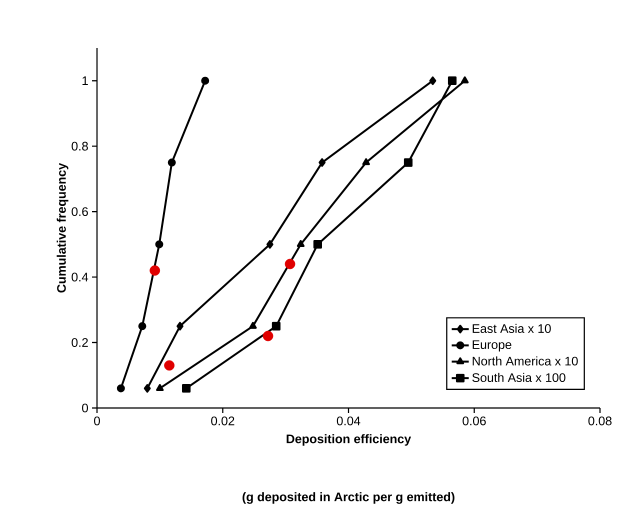  Describe the element at coordinates (62, 228) in the screenshot. I see `y-axis-title: Cumulative frequency` at that location.